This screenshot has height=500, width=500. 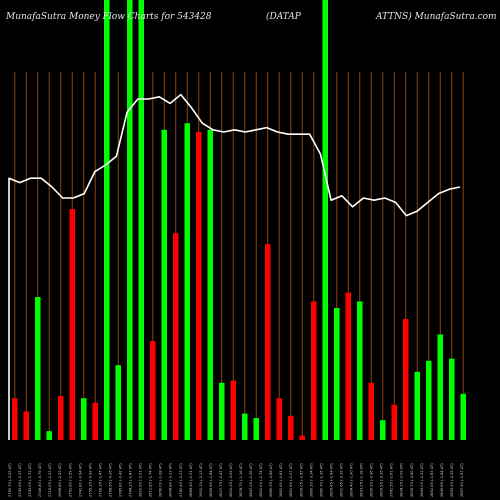 I want to click on x-tick-label: 2851.60 (-1.07 AT), so click(x=291, y=480).